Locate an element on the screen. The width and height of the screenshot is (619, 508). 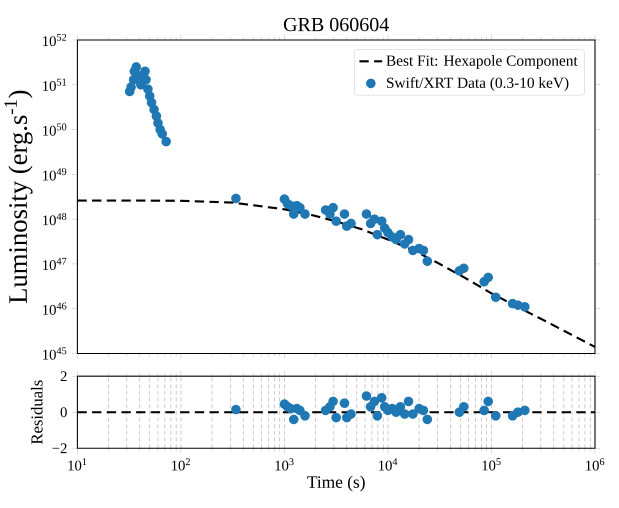
x-tick-label: 10$^{6}$ is located at coordinates (595, 464).